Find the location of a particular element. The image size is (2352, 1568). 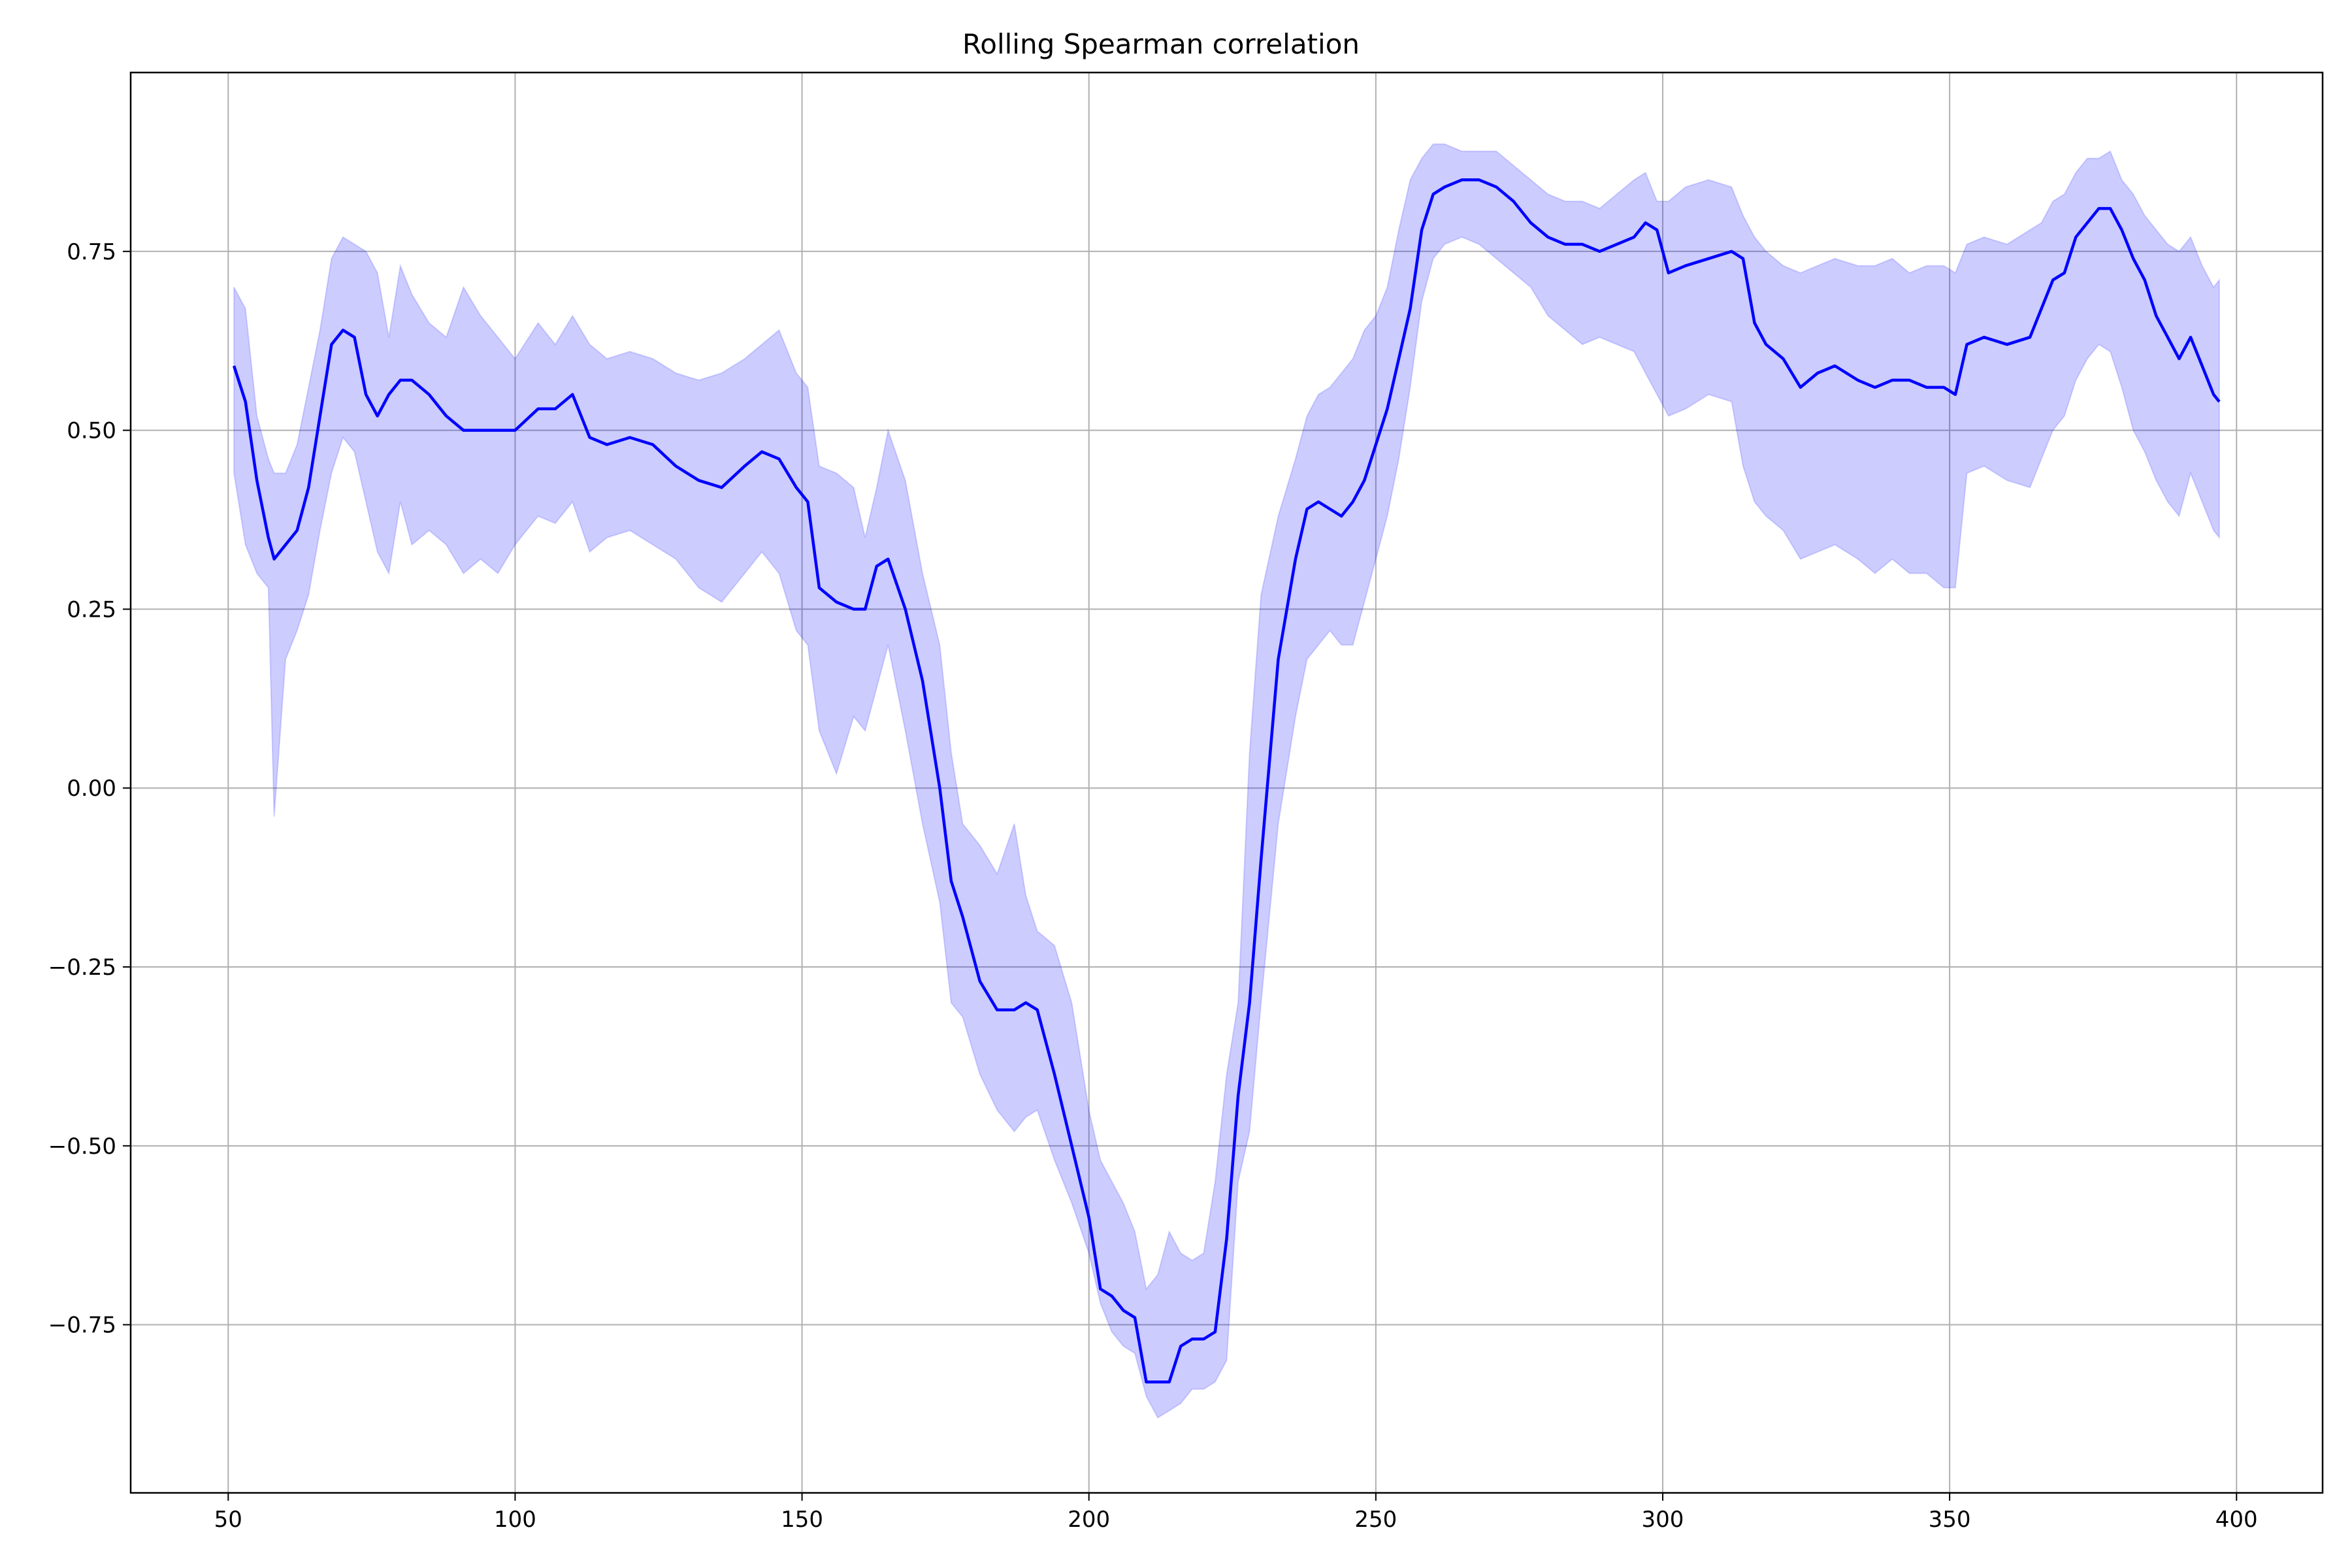

y-tick-label: −0.25 is located at coordinates (82, 968).